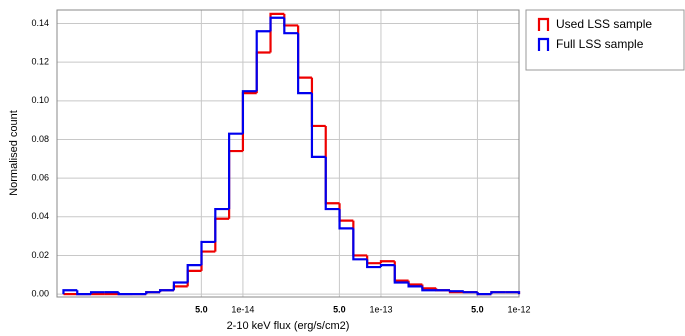  Describe the element at coordinates (604, 24) in the screenshot. I see `legend-label: Used LSS sample` at that location.